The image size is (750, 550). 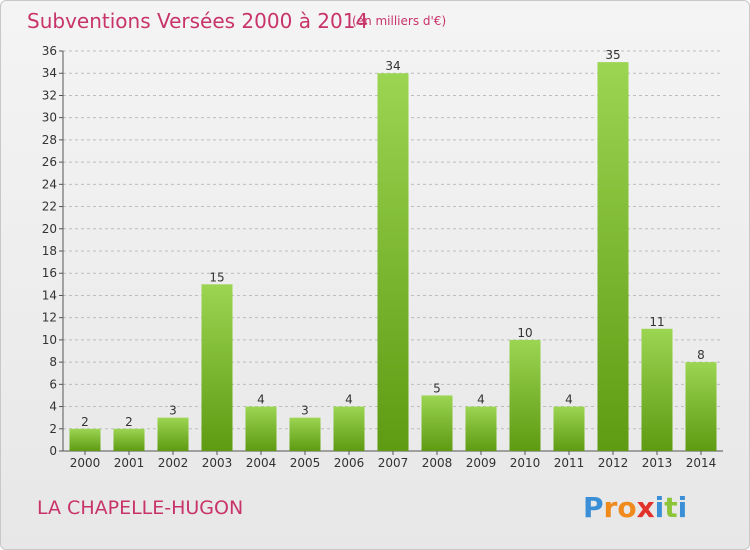 What do you see at coordinates (49, 295) in the screenshot?
I see `y-tick-label: 14` at bounding box center [49, 295].